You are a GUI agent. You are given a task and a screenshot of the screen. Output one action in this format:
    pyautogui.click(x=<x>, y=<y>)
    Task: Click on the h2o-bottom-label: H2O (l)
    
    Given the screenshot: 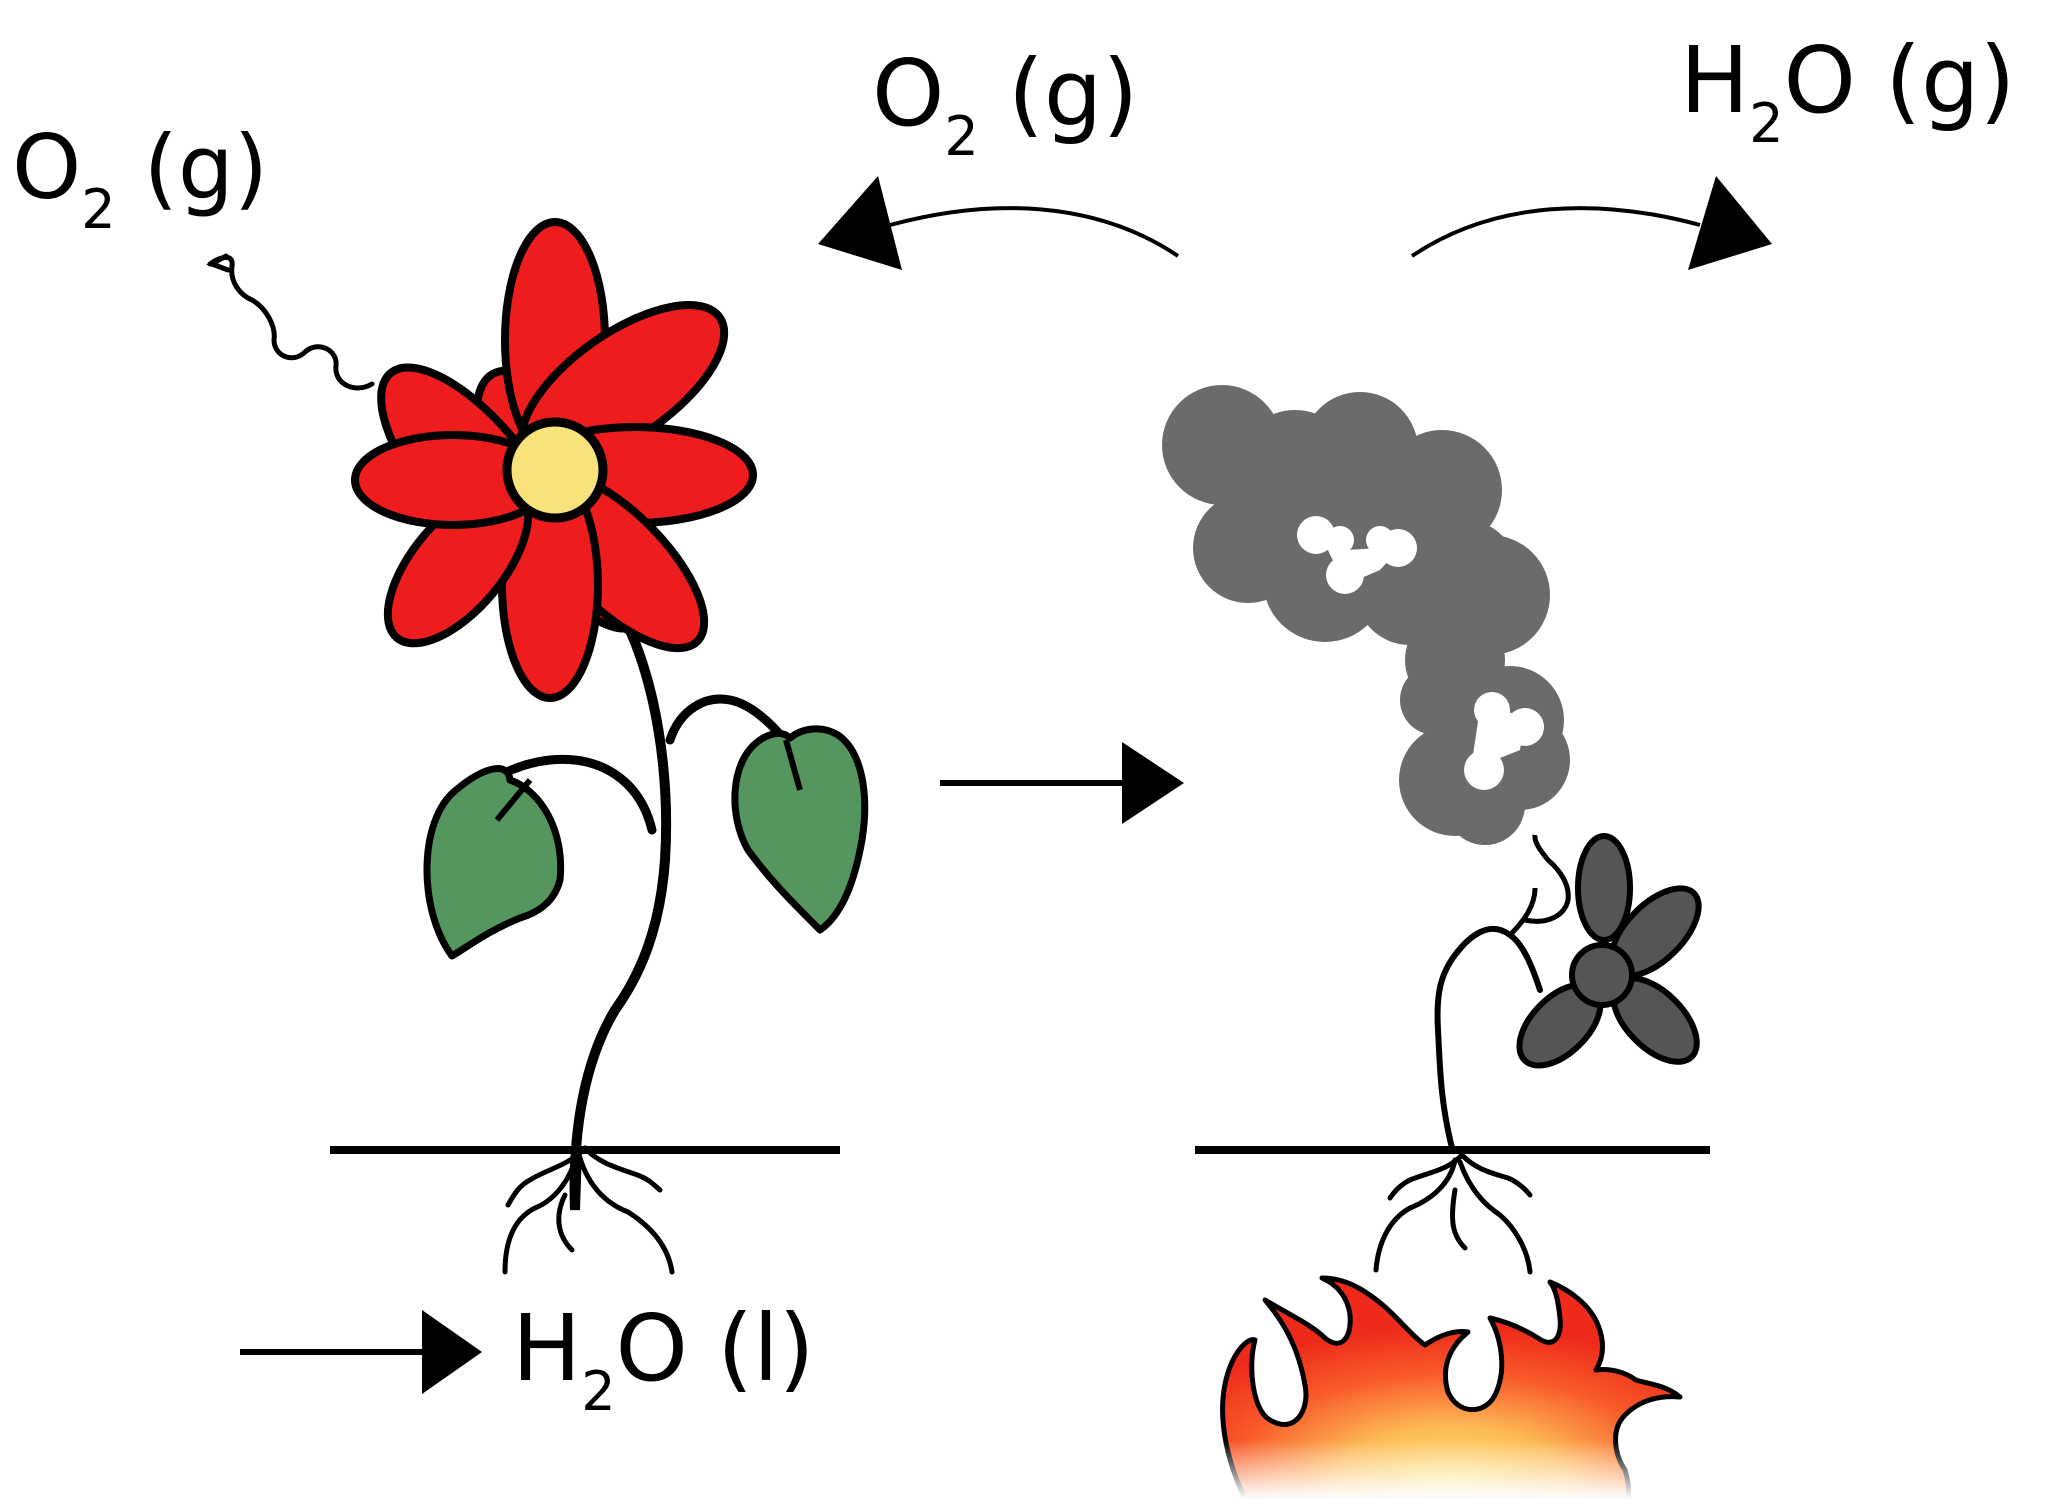 What is the action you would take?
    pyautogui.click(x=663, y=1359)
    